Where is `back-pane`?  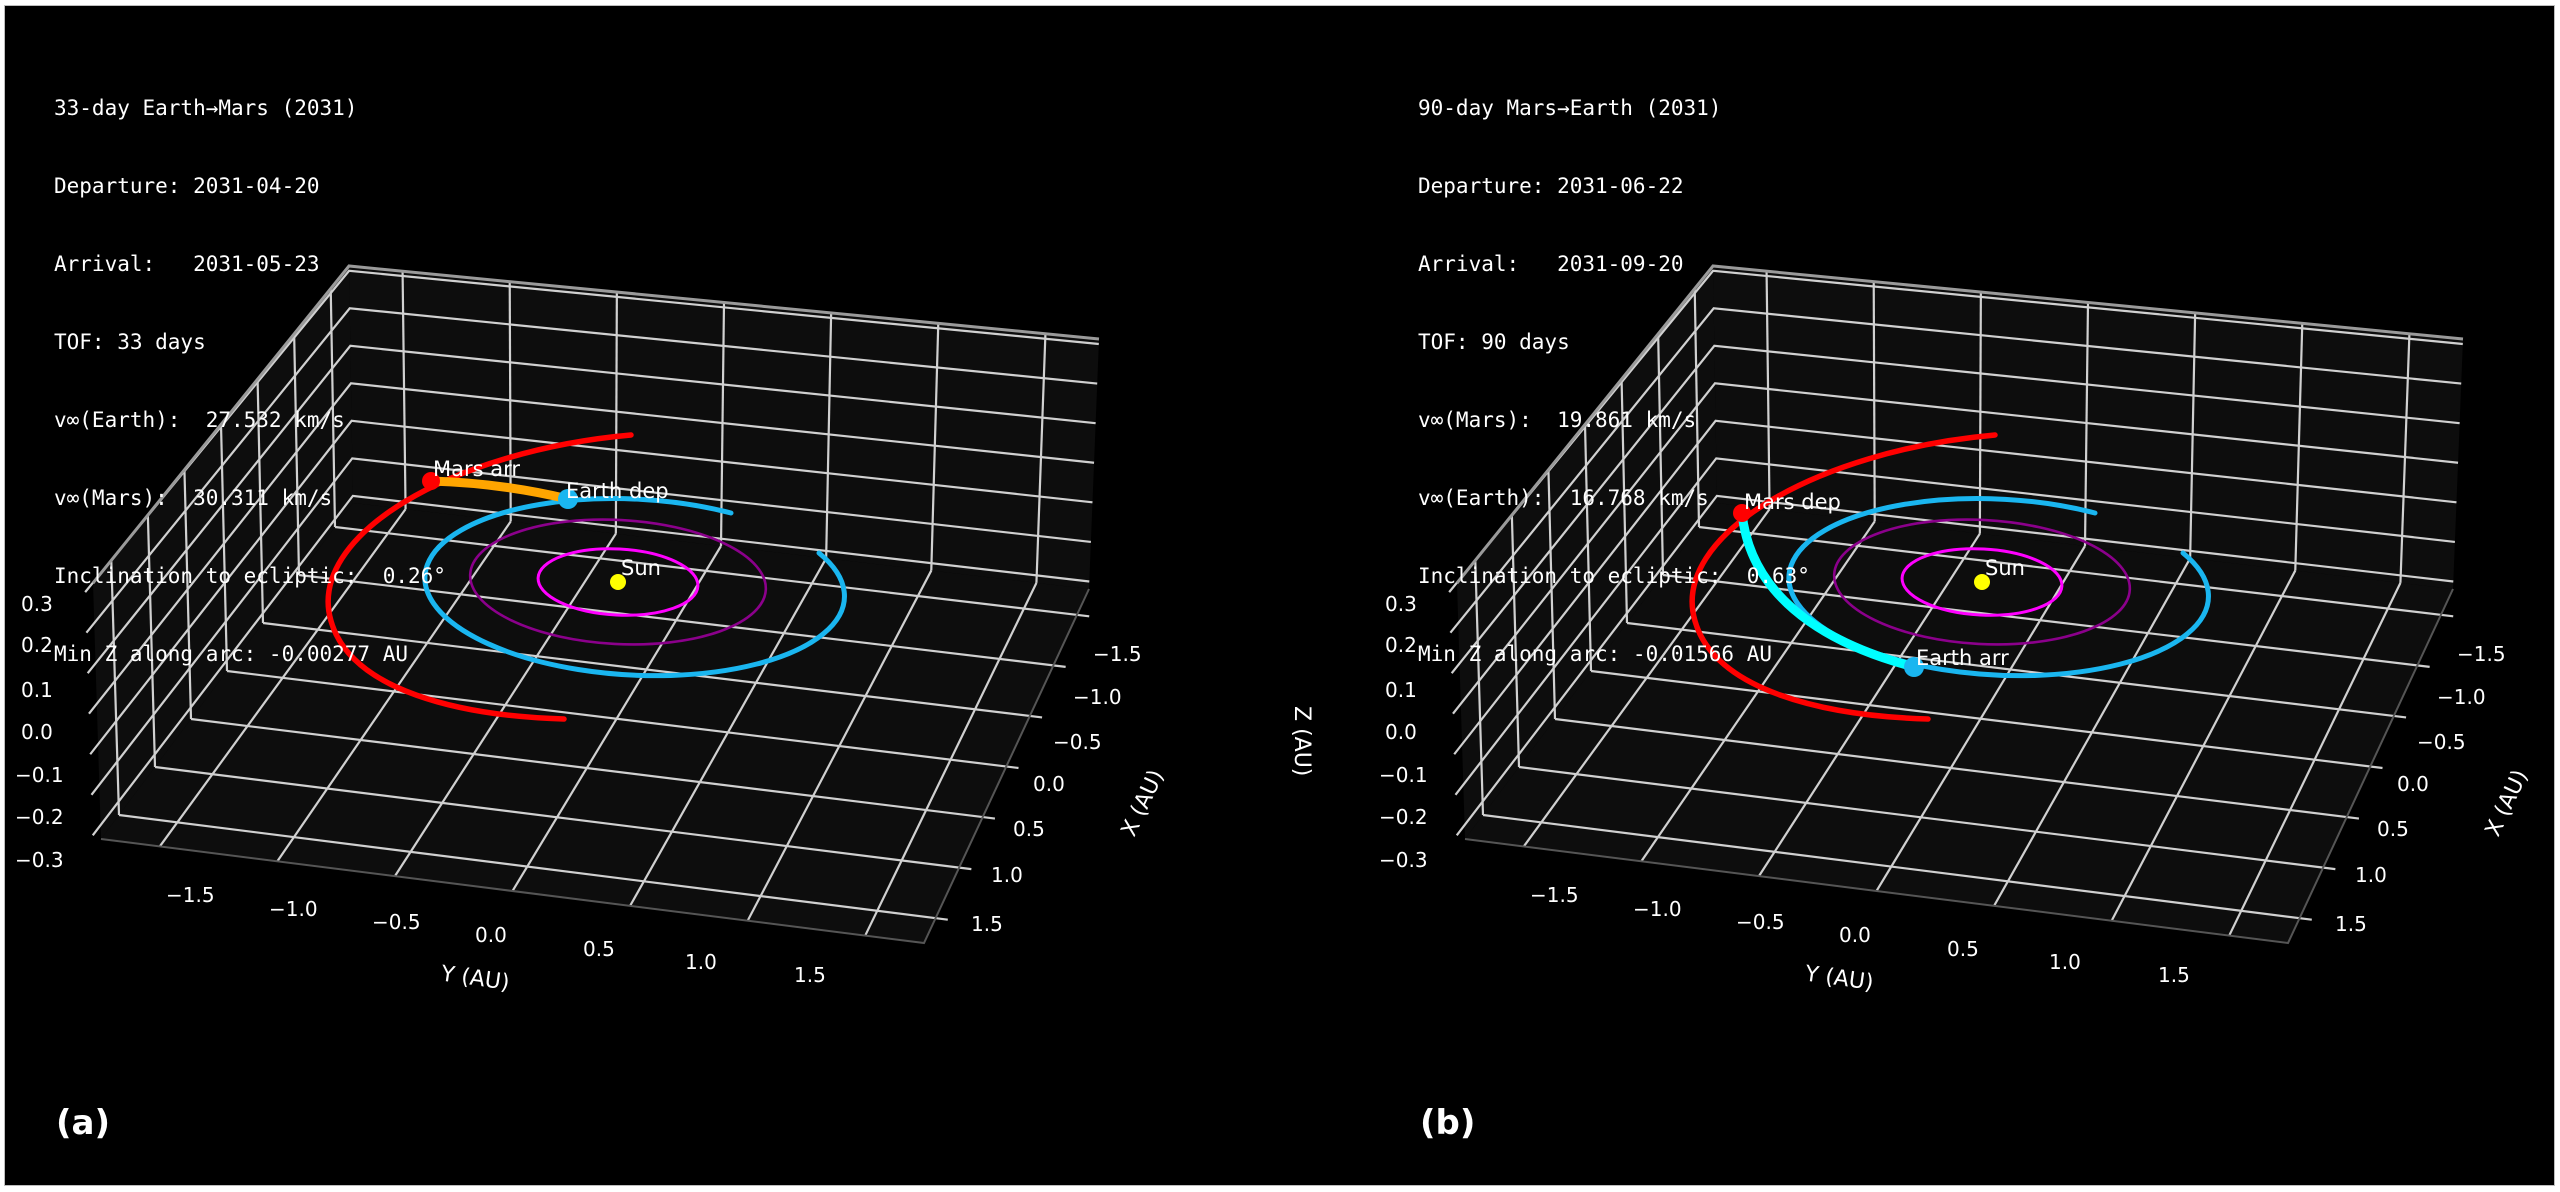 back-pane is located at coordinates (2088, 427).